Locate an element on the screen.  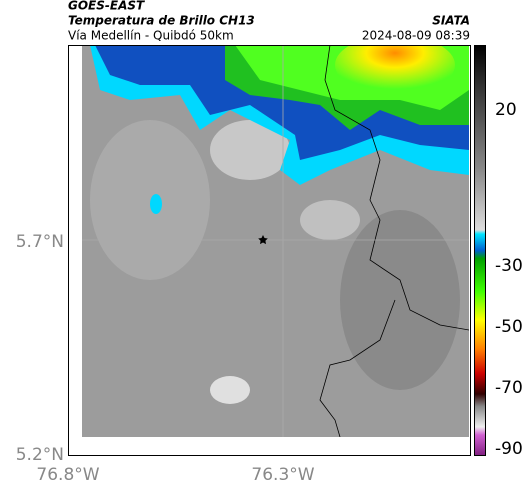
location-marker is located at coordinates (263, 240).